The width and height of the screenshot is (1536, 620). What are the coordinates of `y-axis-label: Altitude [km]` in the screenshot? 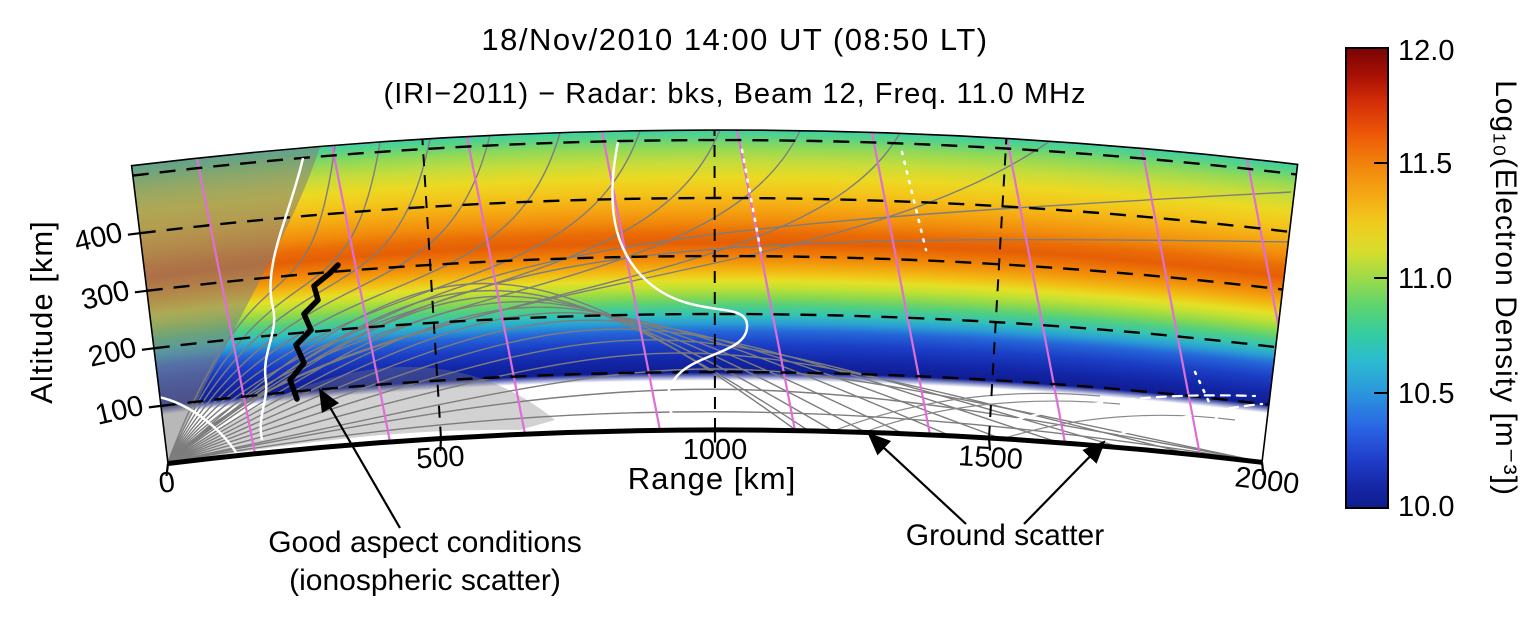 It's located at (41, 312).